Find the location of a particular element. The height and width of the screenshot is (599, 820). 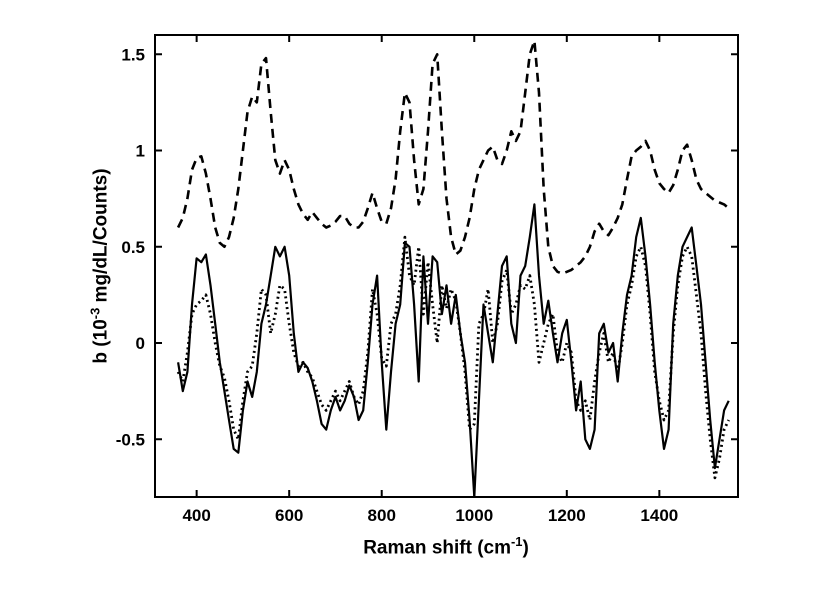

y-tick-label: 1 is located at coordinates (140, 151).